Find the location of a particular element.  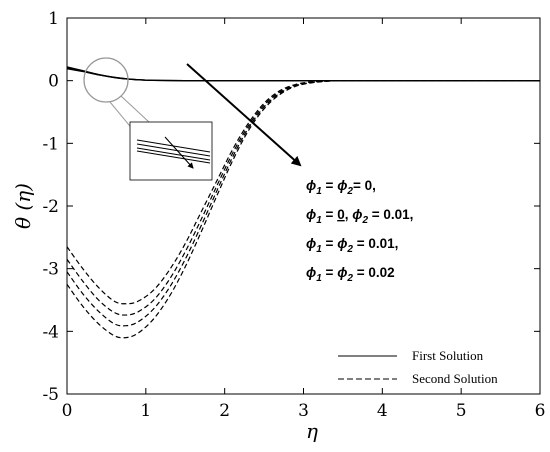

y-tick-label: -5 is located at coordinates (50, 395).